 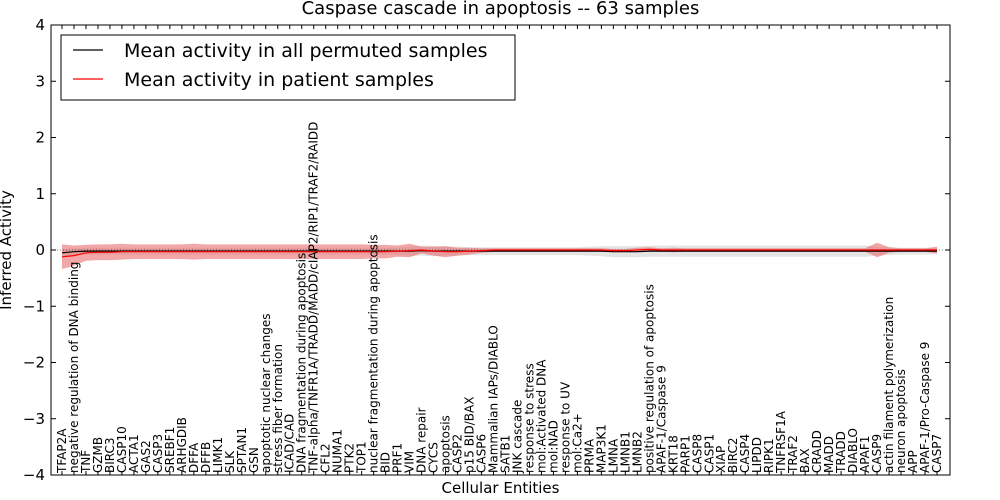 What do you see at coordinates (362, 457) in the screenshot?
I see `x-category-label: TOP1` at bounding box center [362, 457].